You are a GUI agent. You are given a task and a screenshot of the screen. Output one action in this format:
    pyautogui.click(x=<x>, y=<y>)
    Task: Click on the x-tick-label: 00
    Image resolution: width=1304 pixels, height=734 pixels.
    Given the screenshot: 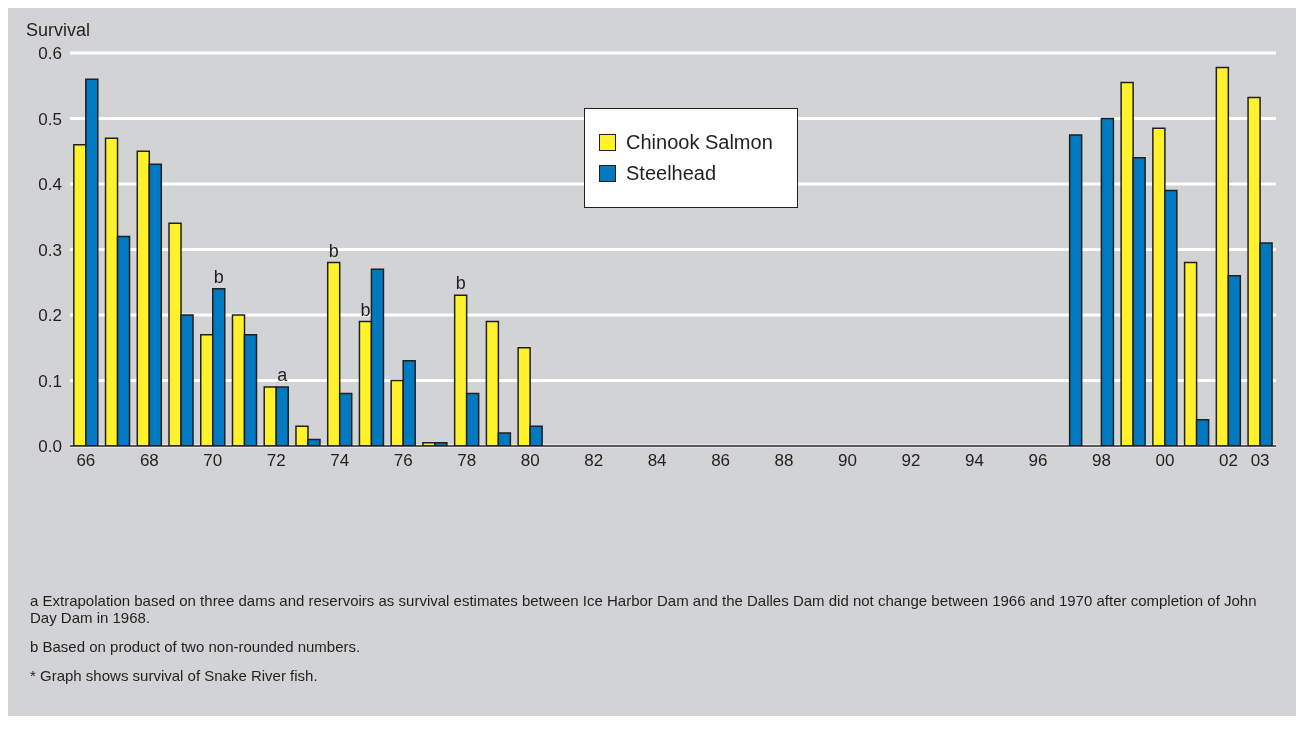 What is the action you would take?
    pyautogui.click(x=1165, y=461)
    